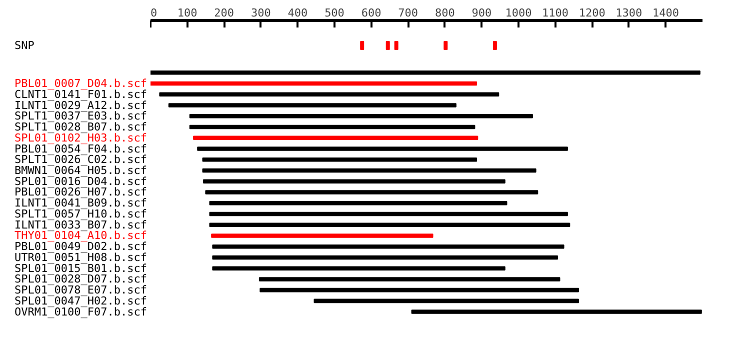  I want to click on y-tick-label: SPL01_0015_B01.b.scf, so click(80, 268).